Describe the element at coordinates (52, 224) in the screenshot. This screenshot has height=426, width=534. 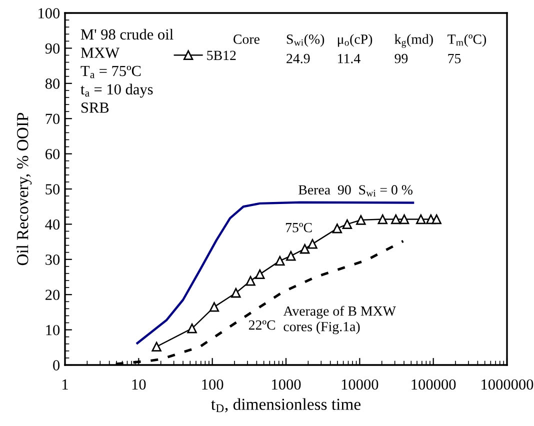
I see `y-tick-label: 40` at that location.